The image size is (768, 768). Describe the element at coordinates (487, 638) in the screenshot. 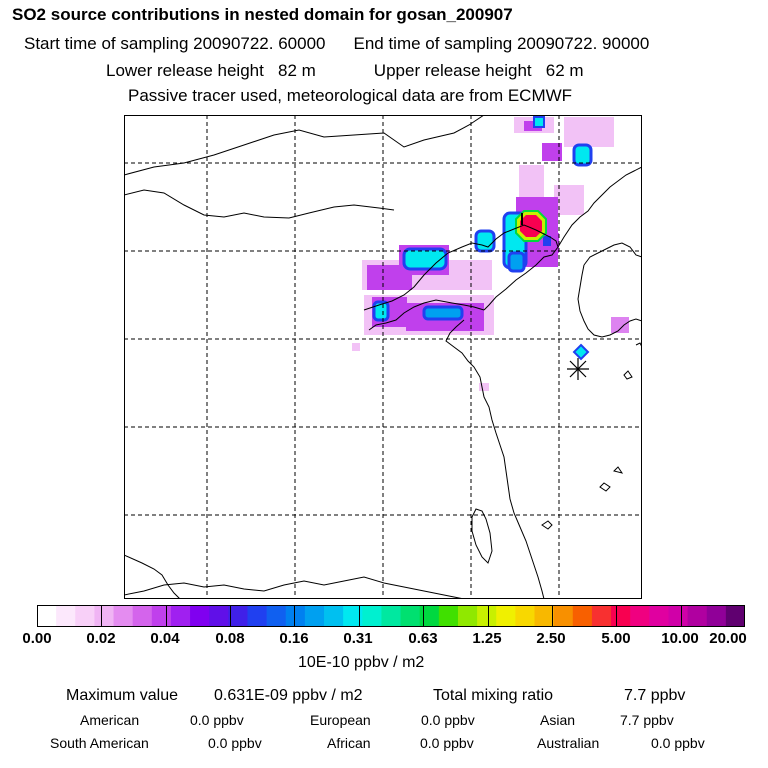

I see `tick-label: 1.25` at that location.